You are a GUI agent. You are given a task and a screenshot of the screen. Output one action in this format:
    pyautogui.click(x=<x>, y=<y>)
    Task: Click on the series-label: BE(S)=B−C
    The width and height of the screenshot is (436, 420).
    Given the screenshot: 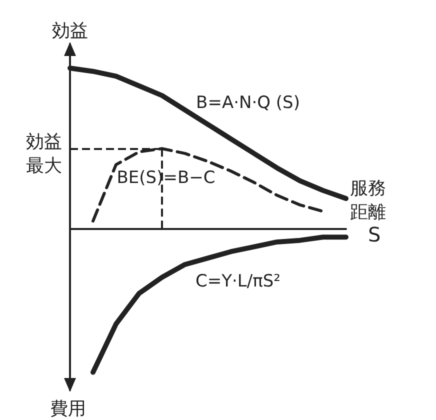 What is the action you would take?
    pyautogui.click(x=166, y=178)
    